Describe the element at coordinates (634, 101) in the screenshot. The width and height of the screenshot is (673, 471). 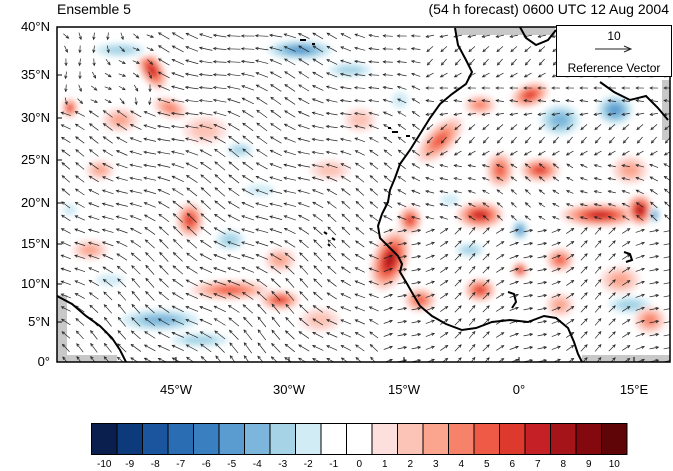
I see `mediterranean-coast` at that location.